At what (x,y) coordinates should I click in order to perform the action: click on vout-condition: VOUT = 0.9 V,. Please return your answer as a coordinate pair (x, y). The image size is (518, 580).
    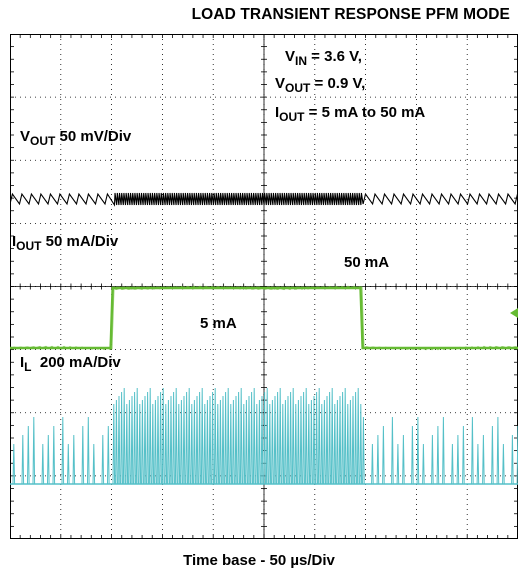
    Looking at the image, I should click on (320, 85).